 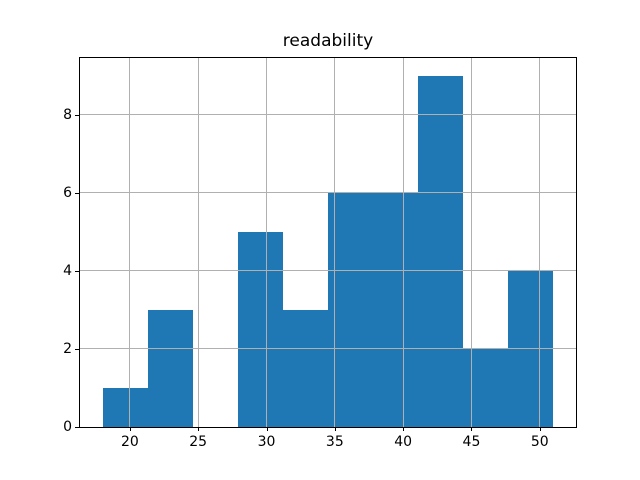 I want to click on y-tick-label: 2, so click(x=67, y=348).